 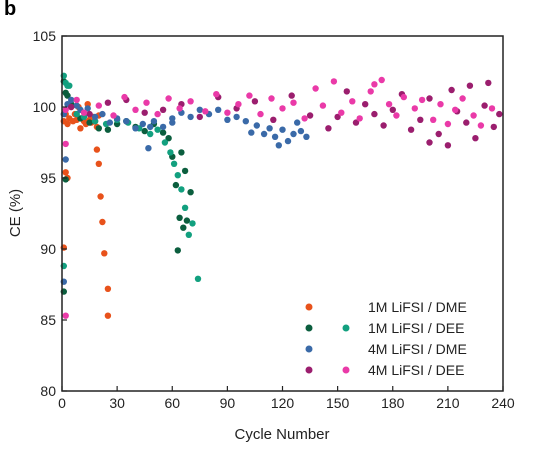 I want to click on y-tick-label: 80, so click(x=48, y=391).